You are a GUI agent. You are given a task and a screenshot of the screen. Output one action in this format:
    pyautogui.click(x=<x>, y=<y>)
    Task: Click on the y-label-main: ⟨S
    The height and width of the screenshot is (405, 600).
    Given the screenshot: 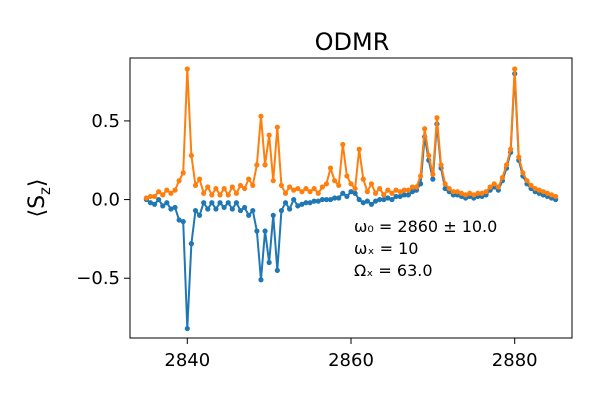 What is the action you would take?
    pyautogui.click(x=37, y=206)
    